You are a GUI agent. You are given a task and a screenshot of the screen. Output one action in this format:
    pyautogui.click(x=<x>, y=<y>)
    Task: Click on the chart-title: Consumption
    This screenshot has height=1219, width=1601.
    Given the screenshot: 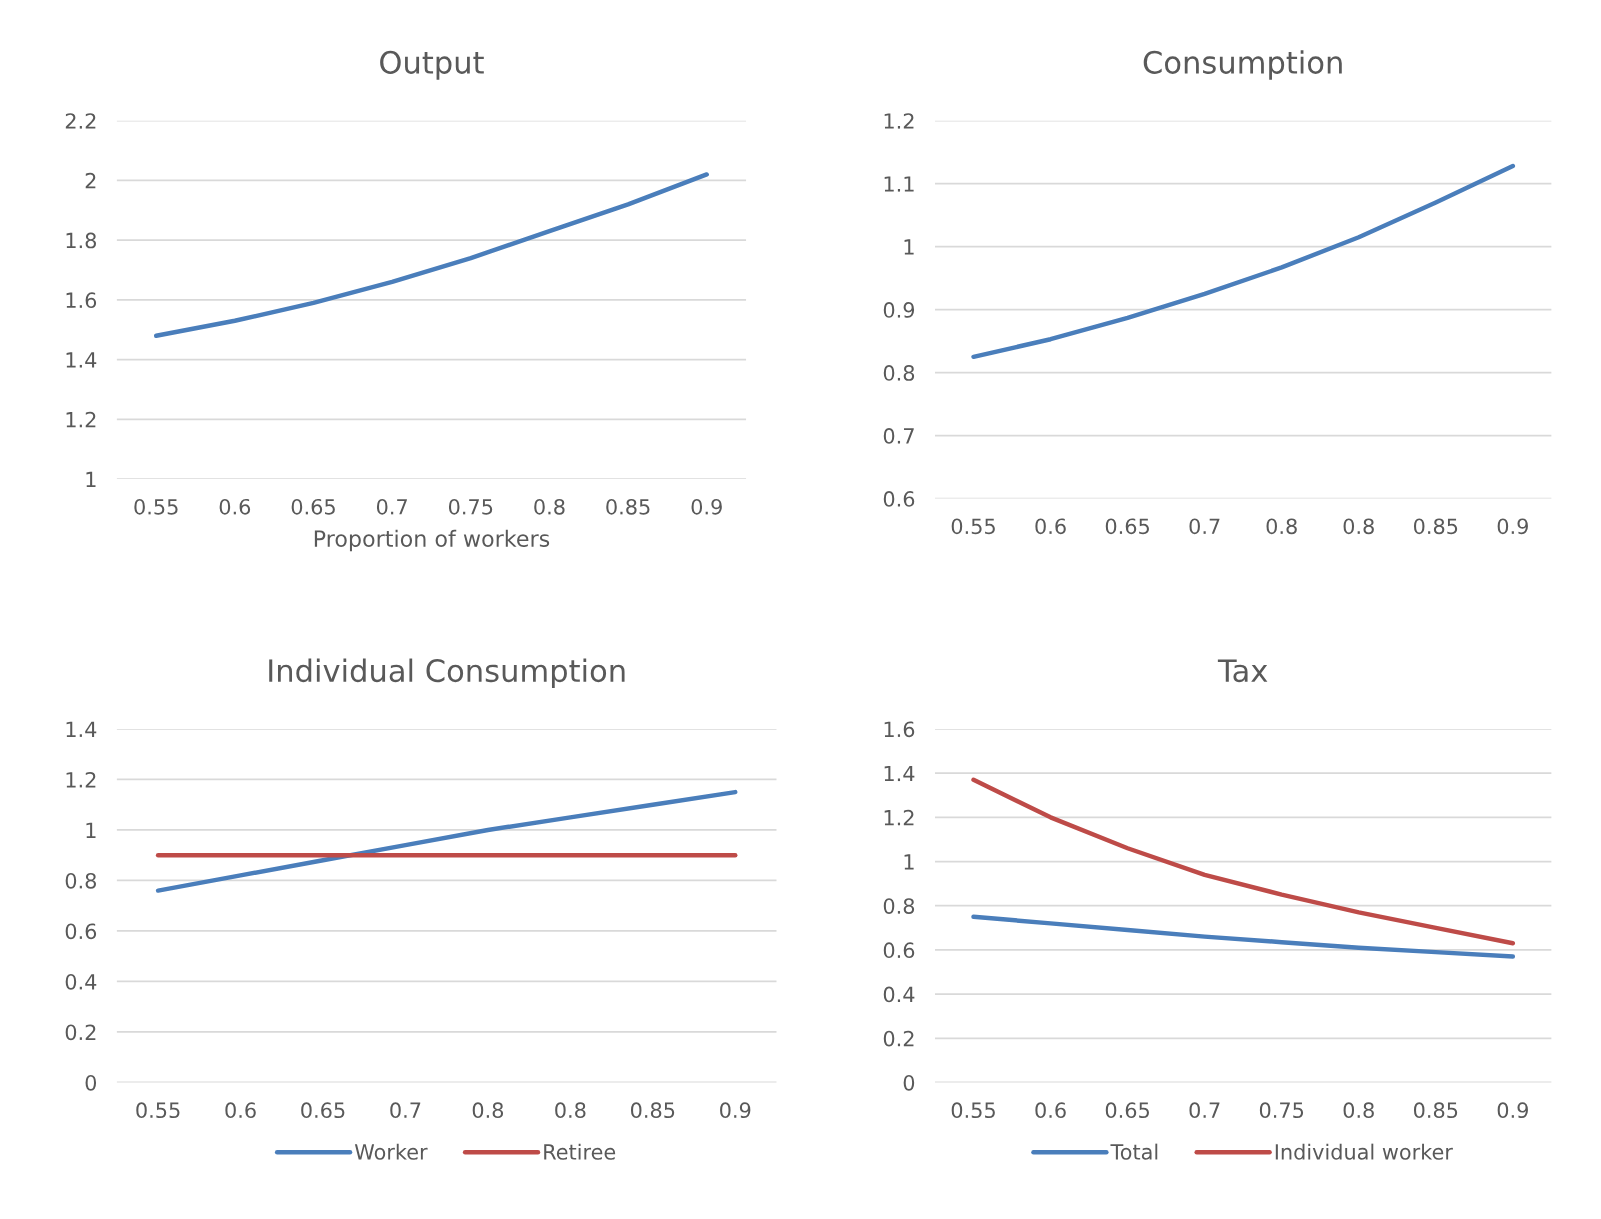 What is the action you would take?
    pyautogui.click(x=1242, y=65)
    